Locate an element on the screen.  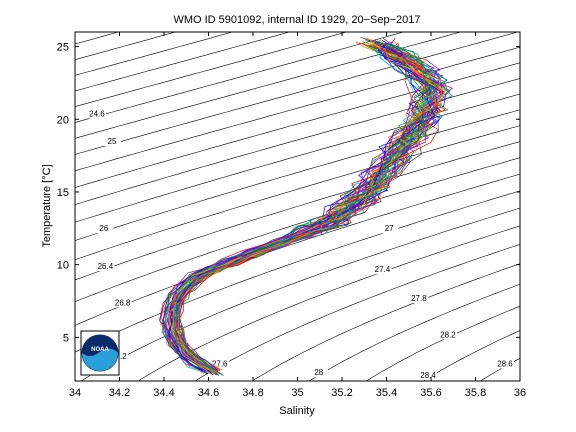
isopycnal-label: 27.6 is located at coordinates (220, 363).